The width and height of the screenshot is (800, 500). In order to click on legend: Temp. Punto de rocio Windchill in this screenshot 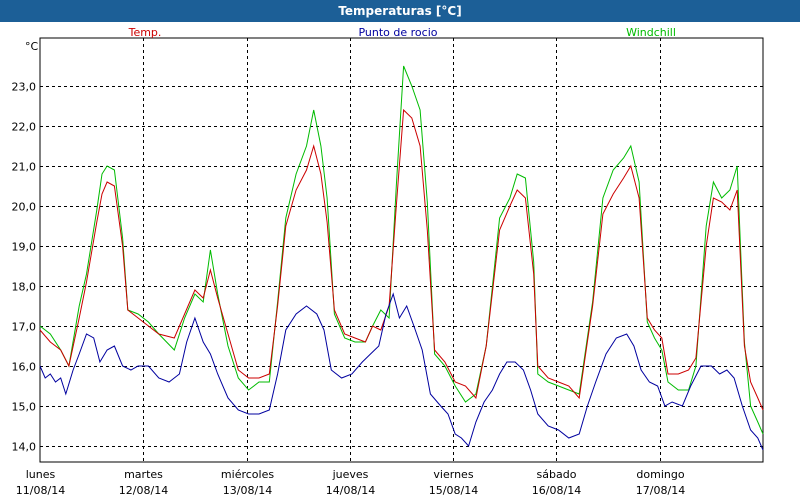, I will do `click(402, 32)`.